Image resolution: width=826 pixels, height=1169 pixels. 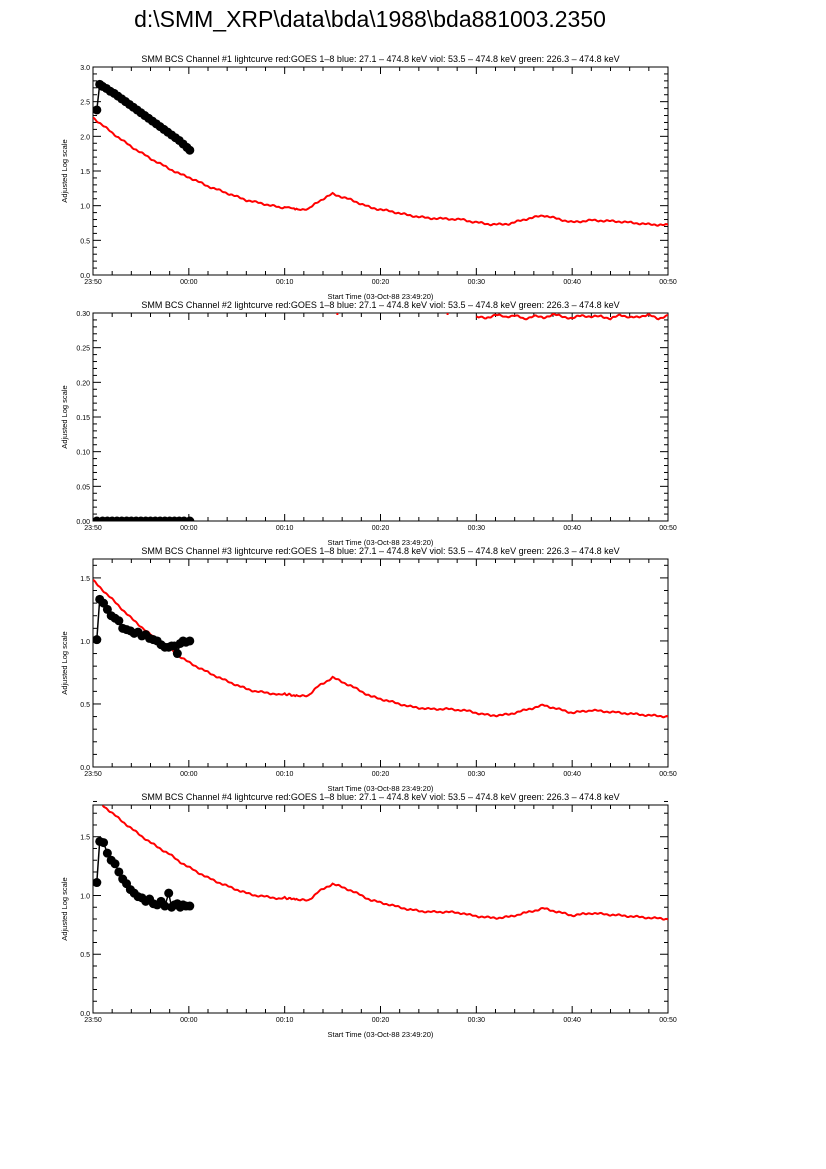 What do you see at coordinates (83, 314) in the screenshot?
I see `y-tick-label: 0.30` at bounding box center [83, 314].